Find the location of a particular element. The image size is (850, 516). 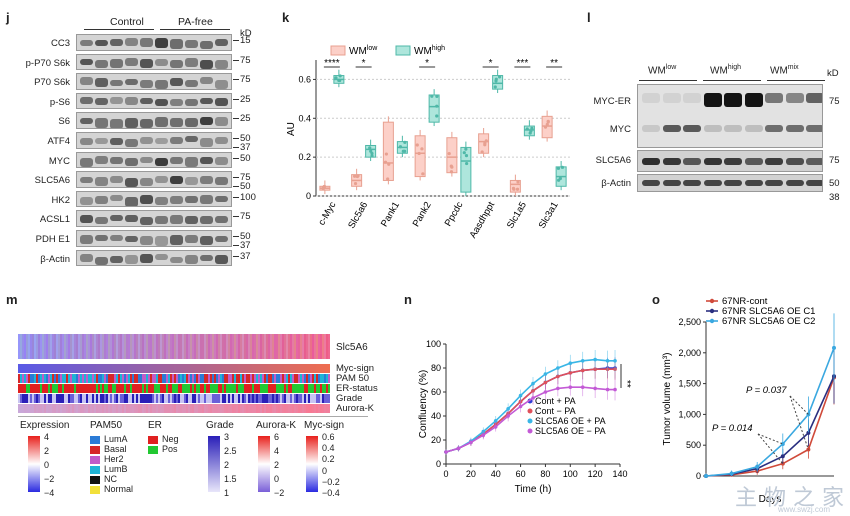

p-value-label-o: P = 0.037 is located at coordinates (766, 390).